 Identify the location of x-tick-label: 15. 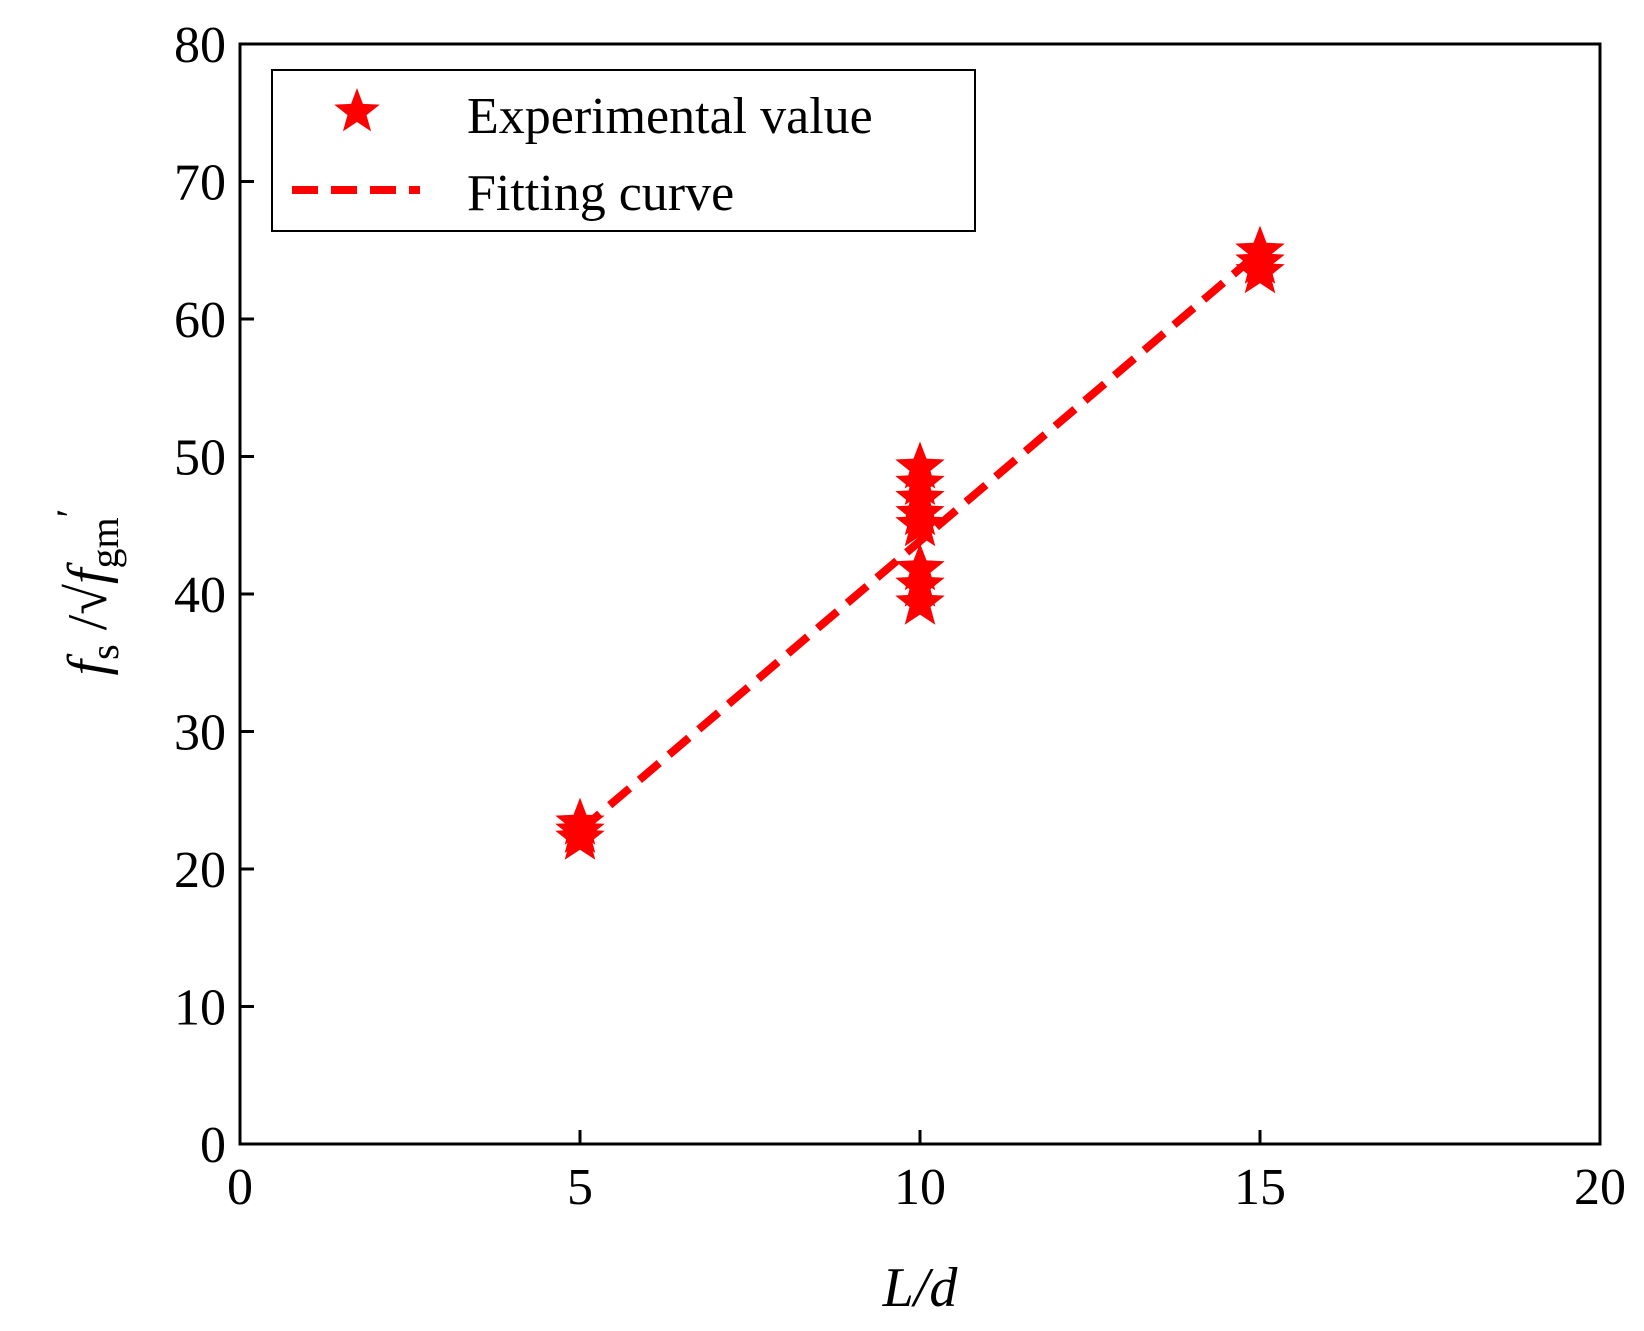
(1260, 1187).